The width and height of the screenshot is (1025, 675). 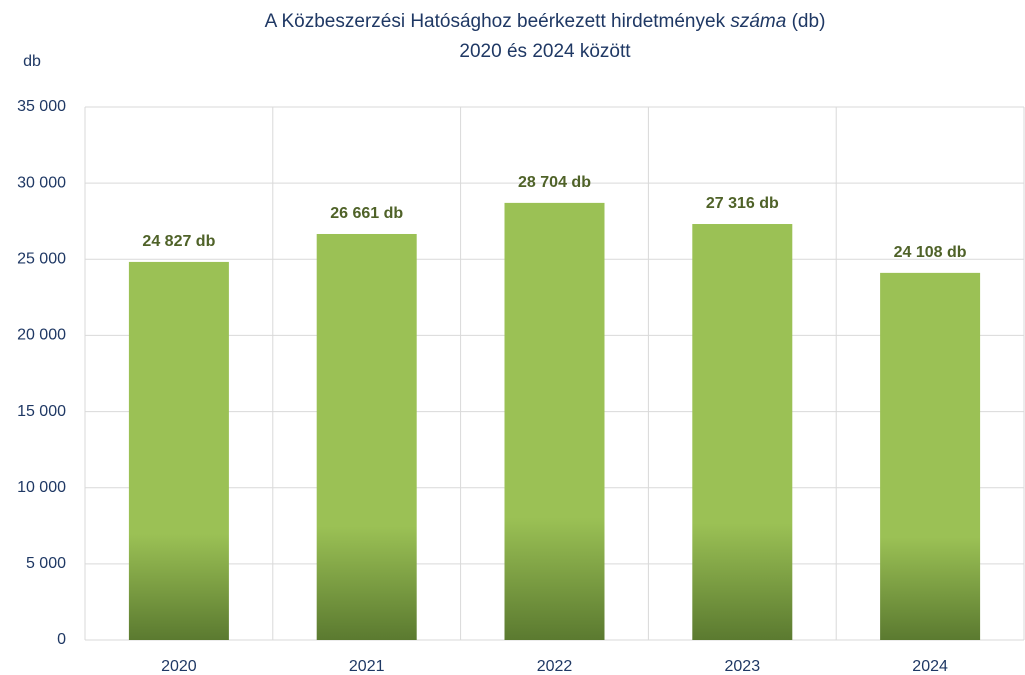 I want to click on x-tick-label: 2022, so click(x=555, y=666).